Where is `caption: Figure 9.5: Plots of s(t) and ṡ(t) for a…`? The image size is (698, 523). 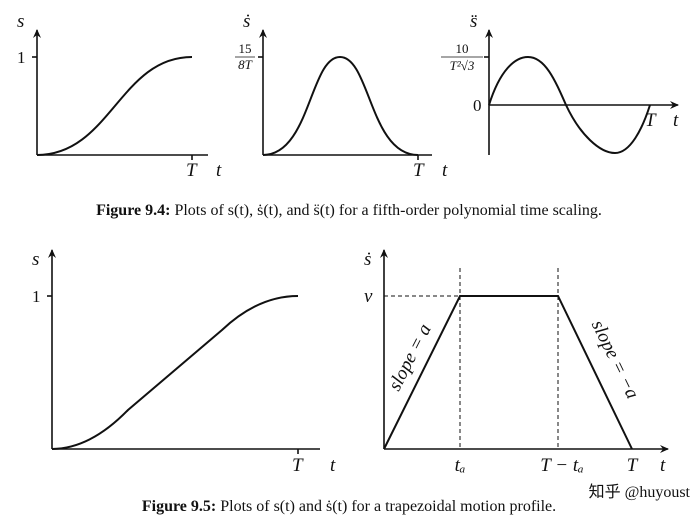 caption: Figure 9.5: Plots of s(t) and ṡ(t) for a… is located at coordinates (349, 506).